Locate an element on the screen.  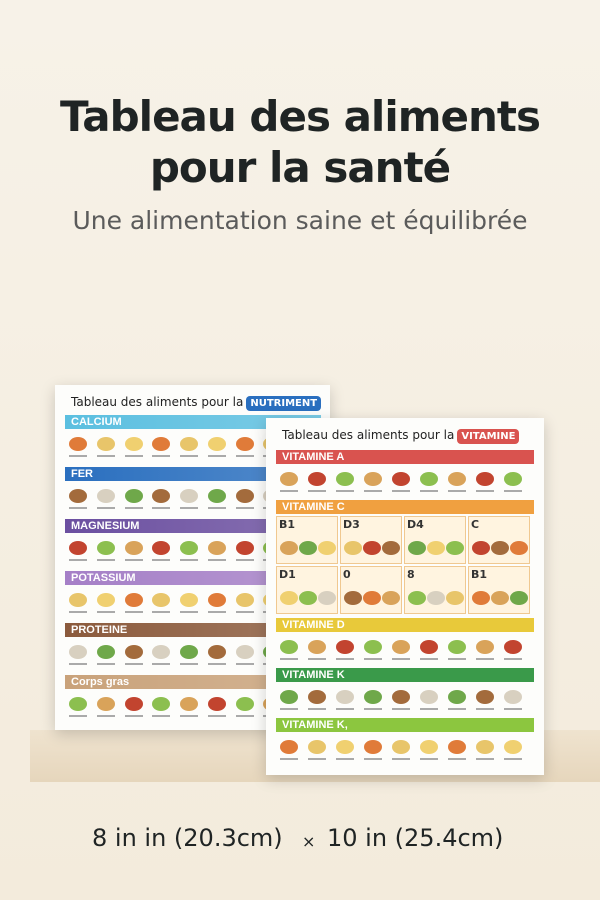
subtitle: Une alimentation saine et équilibrée is located at coordinates (300, 220).